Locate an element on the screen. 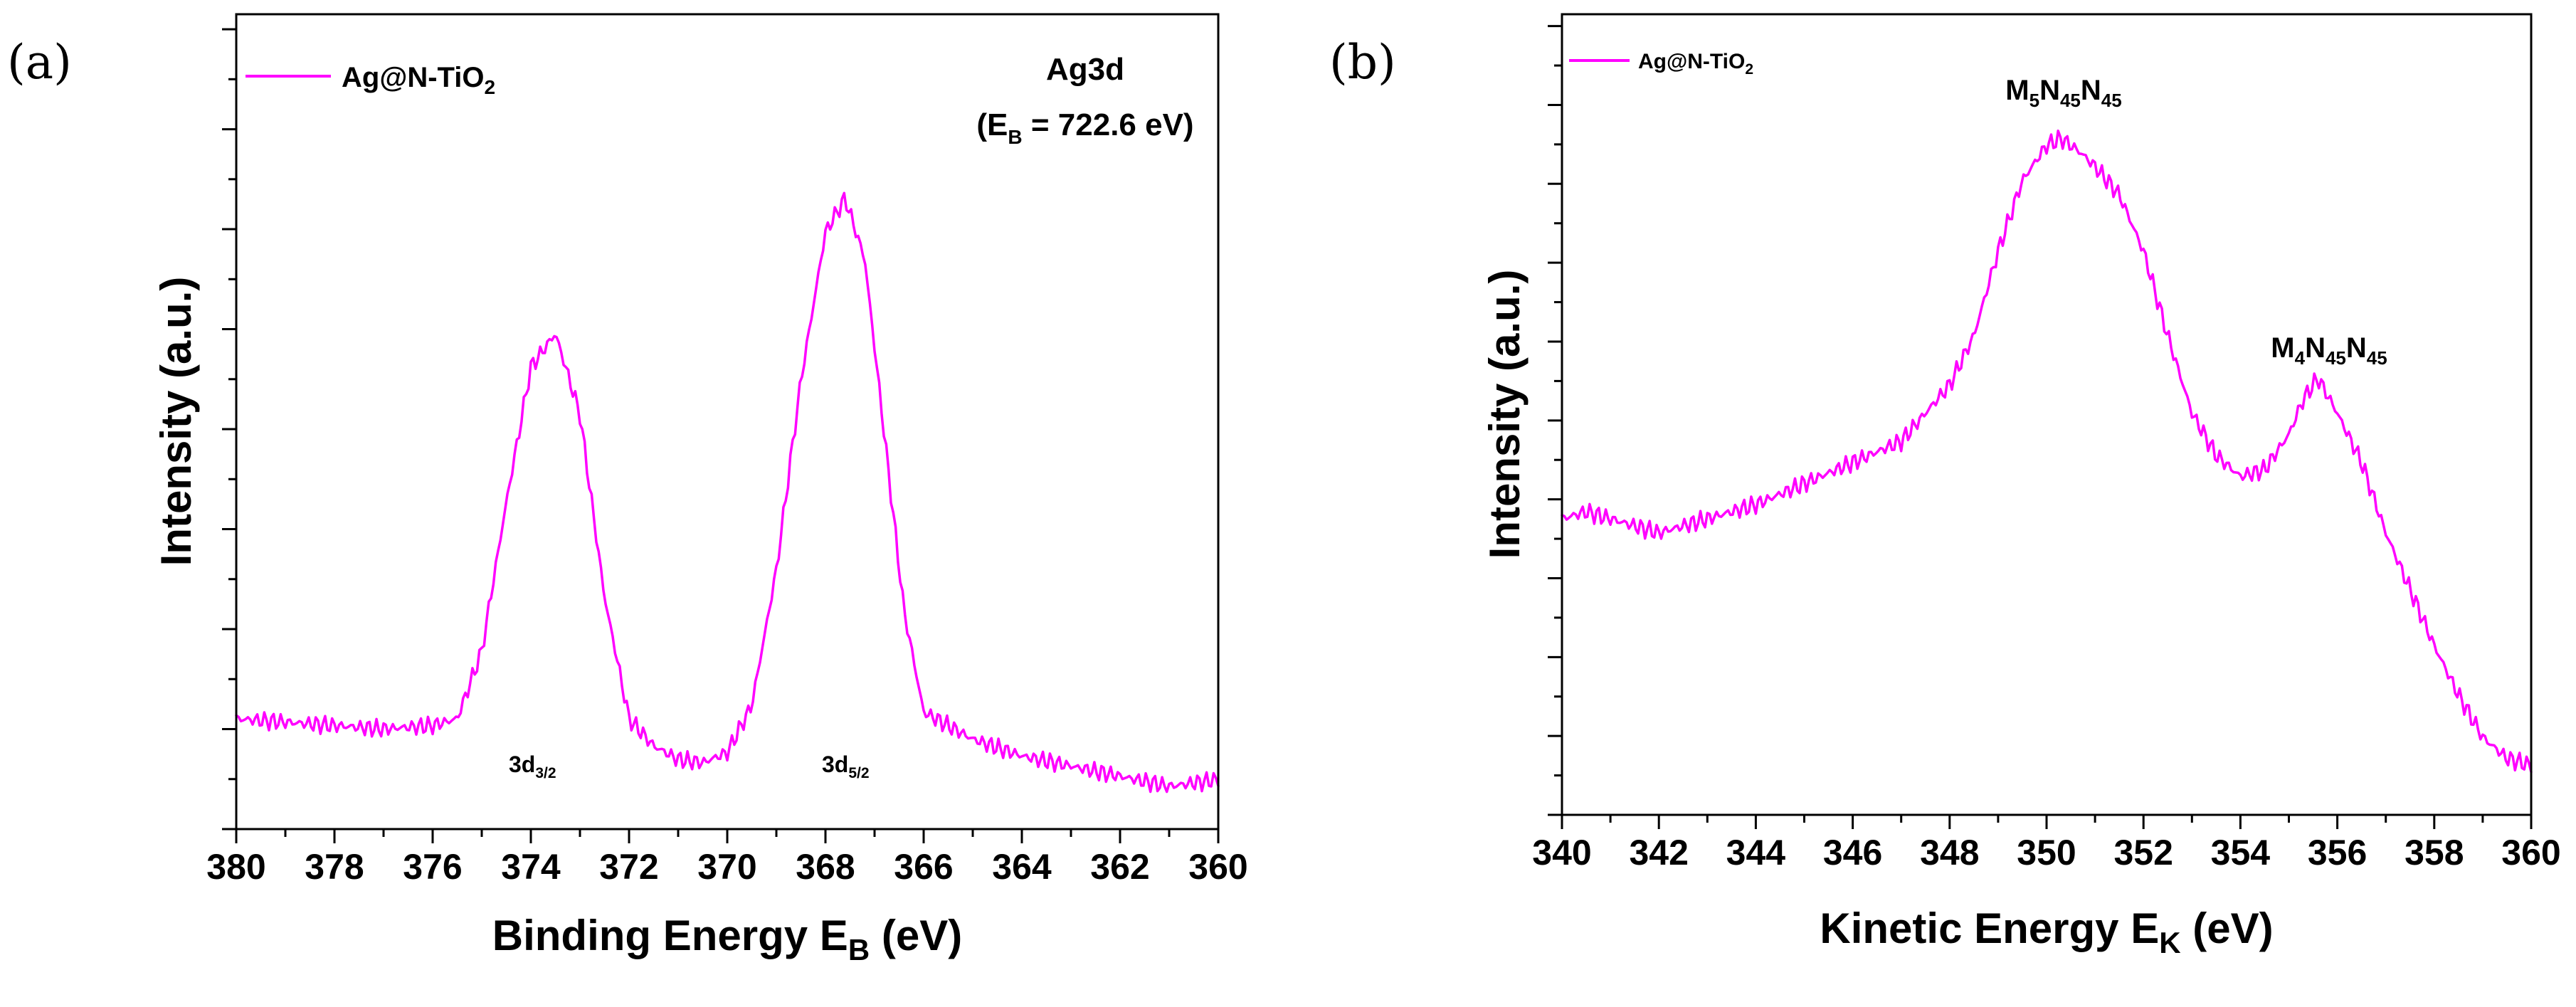 The height and width of the screenshot is (1007, 2576). panel-a-annotation-energy: (EB = 722.6 eV) is located at coordinates (1084, 127).